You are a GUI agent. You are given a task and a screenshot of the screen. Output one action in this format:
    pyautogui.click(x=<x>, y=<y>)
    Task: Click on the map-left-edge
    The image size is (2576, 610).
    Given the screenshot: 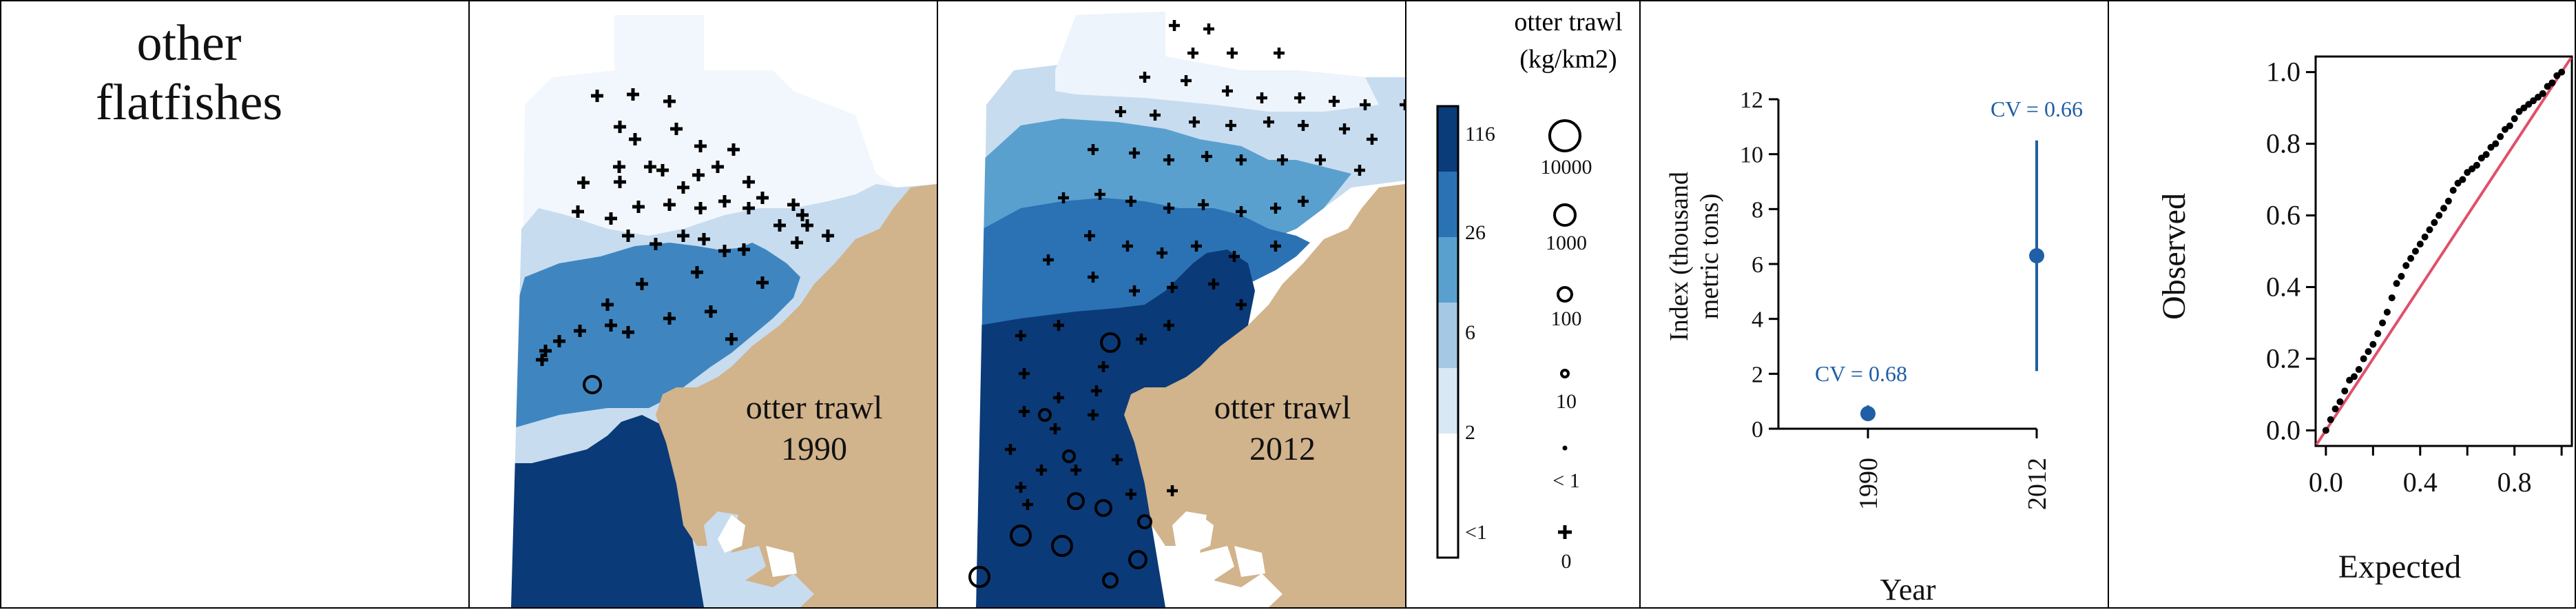 What is the action you would take?
    pyautogui.click(x=497, y=304)
    